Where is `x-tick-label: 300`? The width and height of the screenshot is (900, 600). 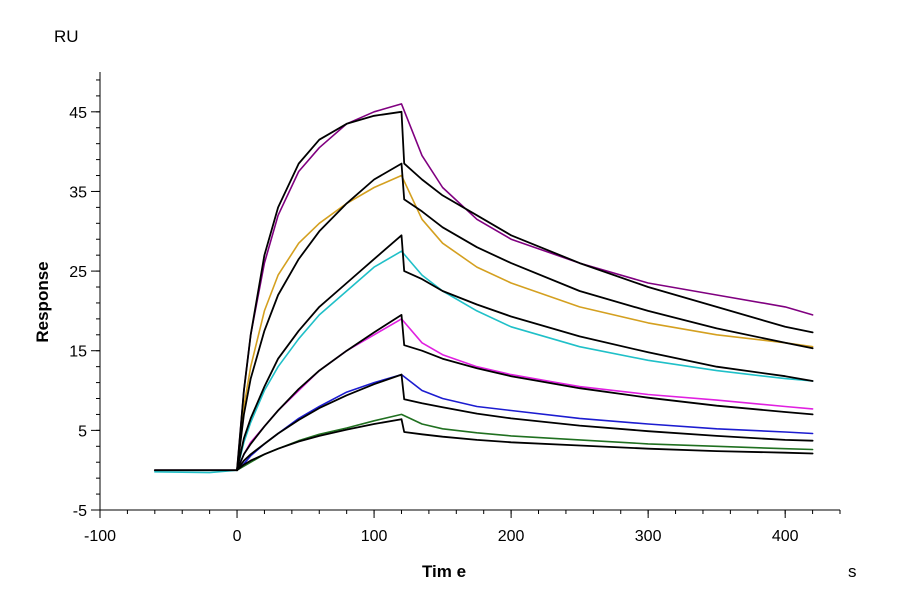
x-tick-label: 300 is located at coordinates (648, 536).